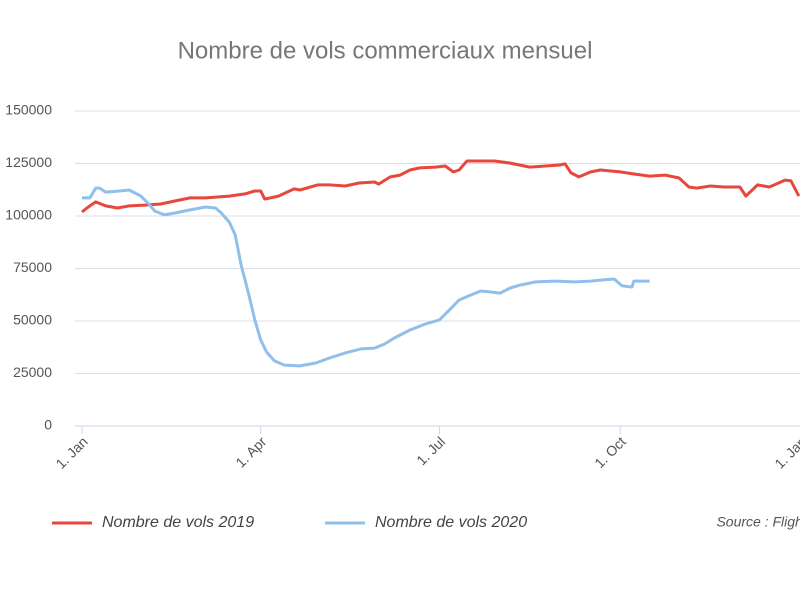  Describe the element at coordinates (385, 50) in the screenshot. I see `chart-title: Nombre de vols commerciaux mensuel` at that location.